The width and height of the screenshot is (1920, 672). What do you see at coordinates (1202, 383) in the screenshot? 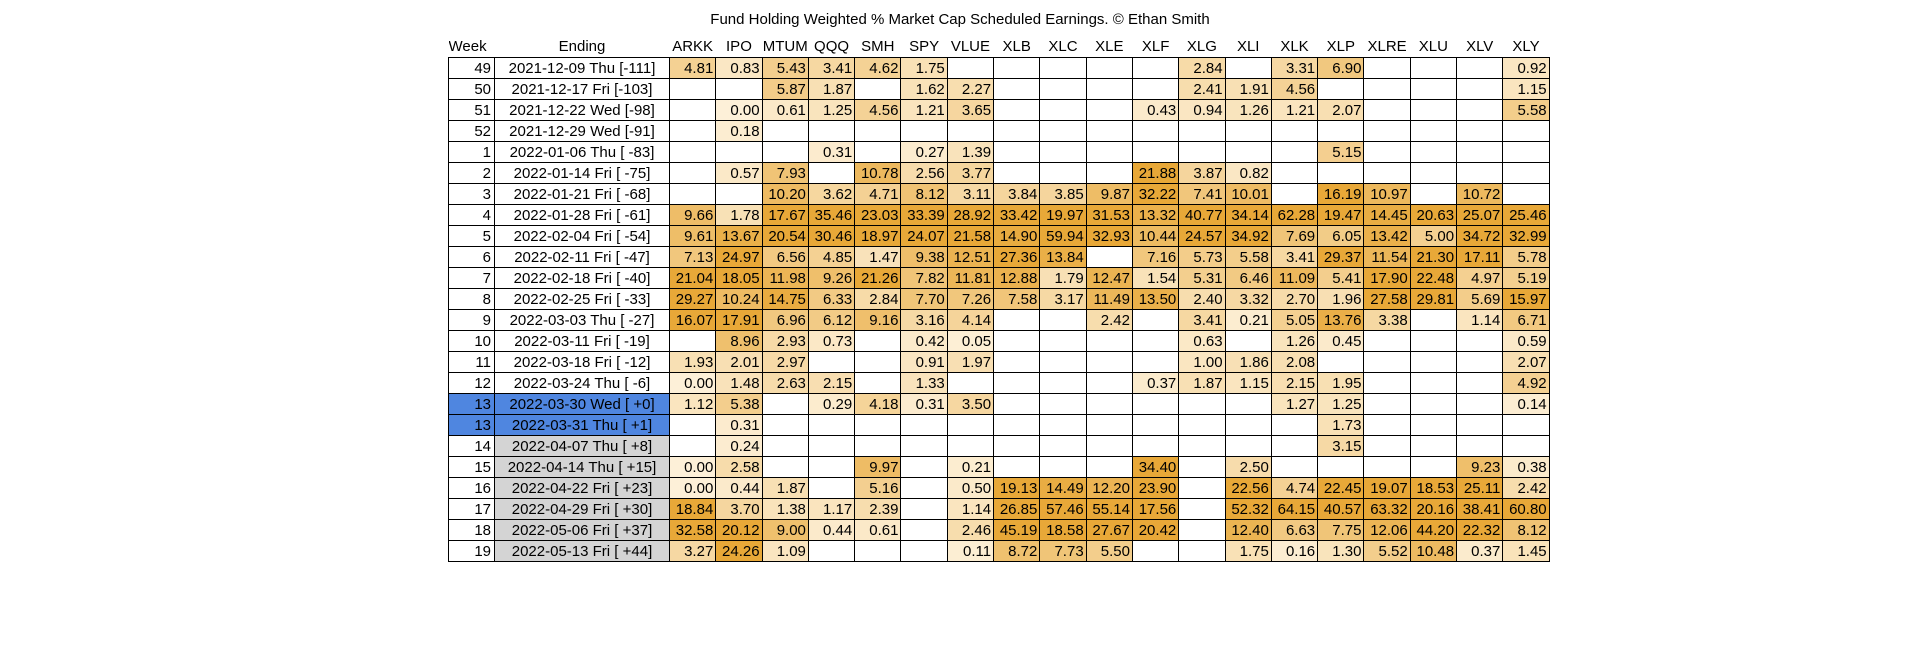
I see `value-cell-xlg: 1.87` at bounding box center [1202, 383].